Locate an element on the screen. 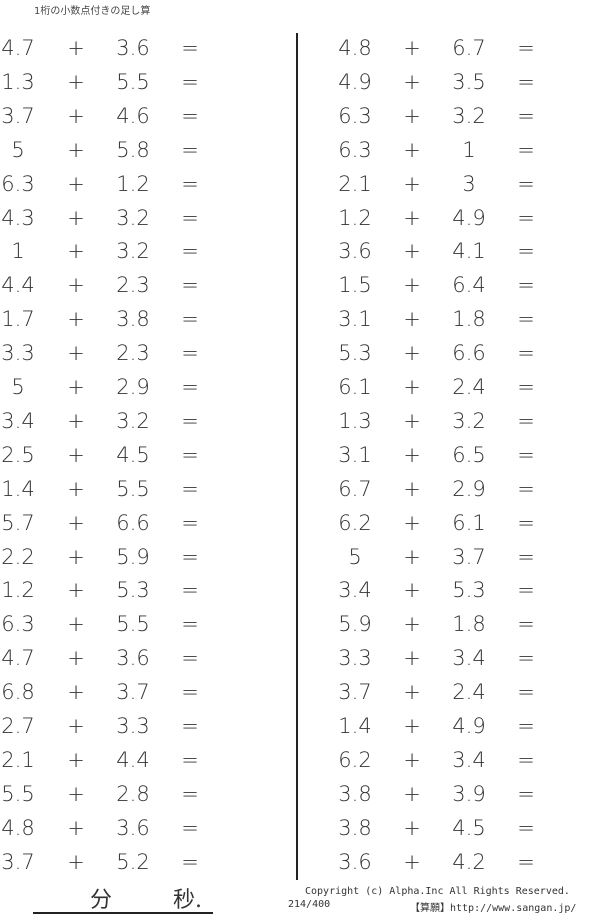  addend-a: 3.4 is located at coordinates (355, 590).